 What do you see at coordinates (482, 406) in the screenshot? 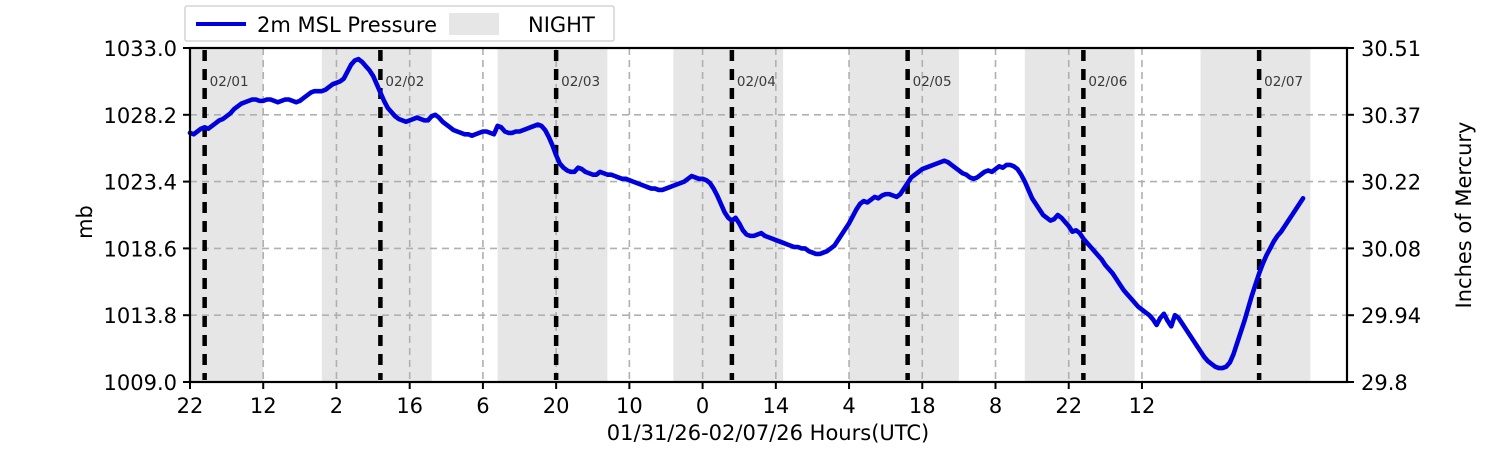
I see `x-tick-label: 6` at bounding box center [482, 406].